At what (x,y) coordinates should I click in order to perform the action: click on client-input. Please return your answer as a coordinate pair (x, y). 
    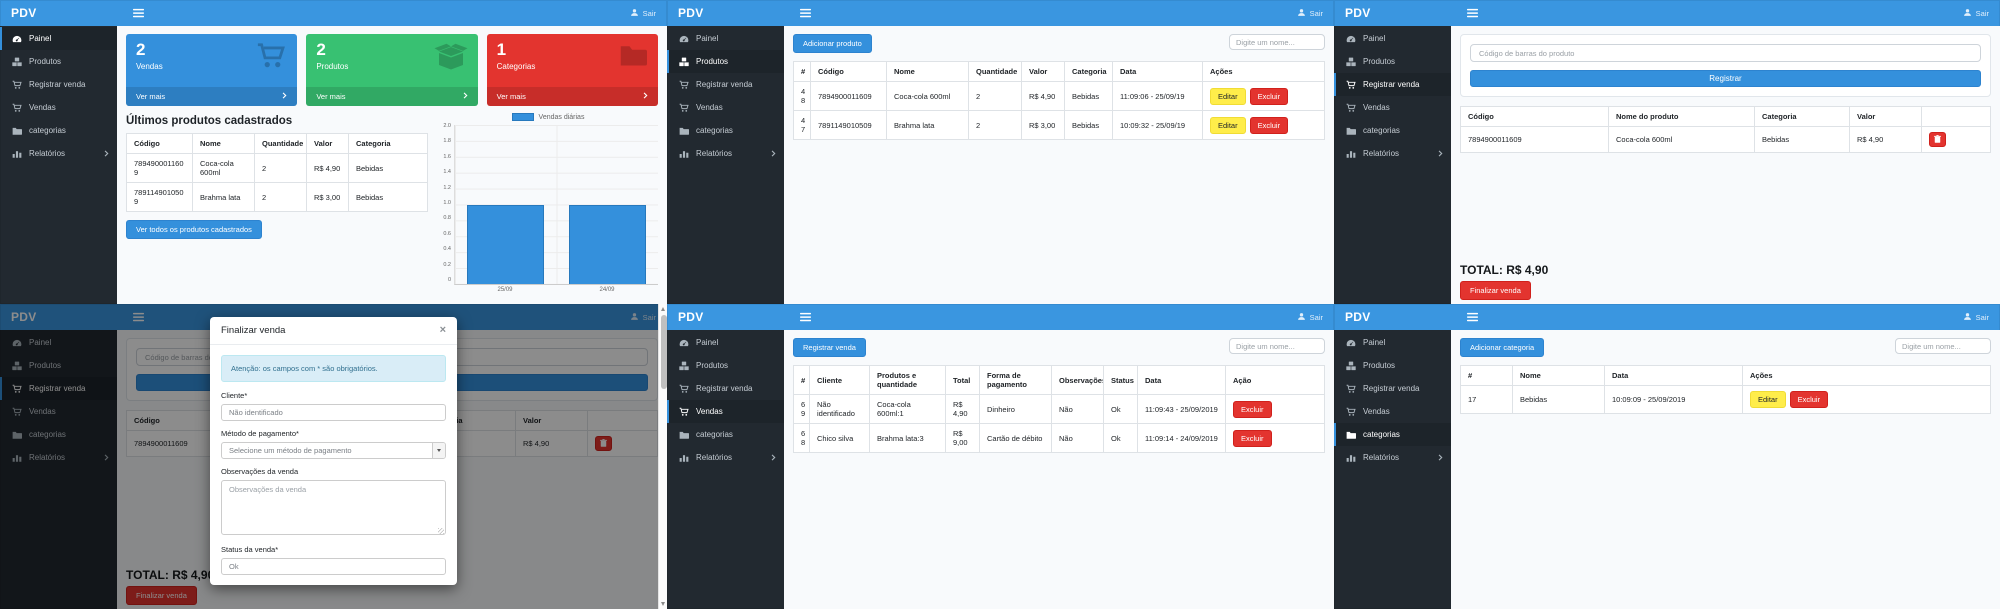
    Looking at the image, I should click on (333, 412).